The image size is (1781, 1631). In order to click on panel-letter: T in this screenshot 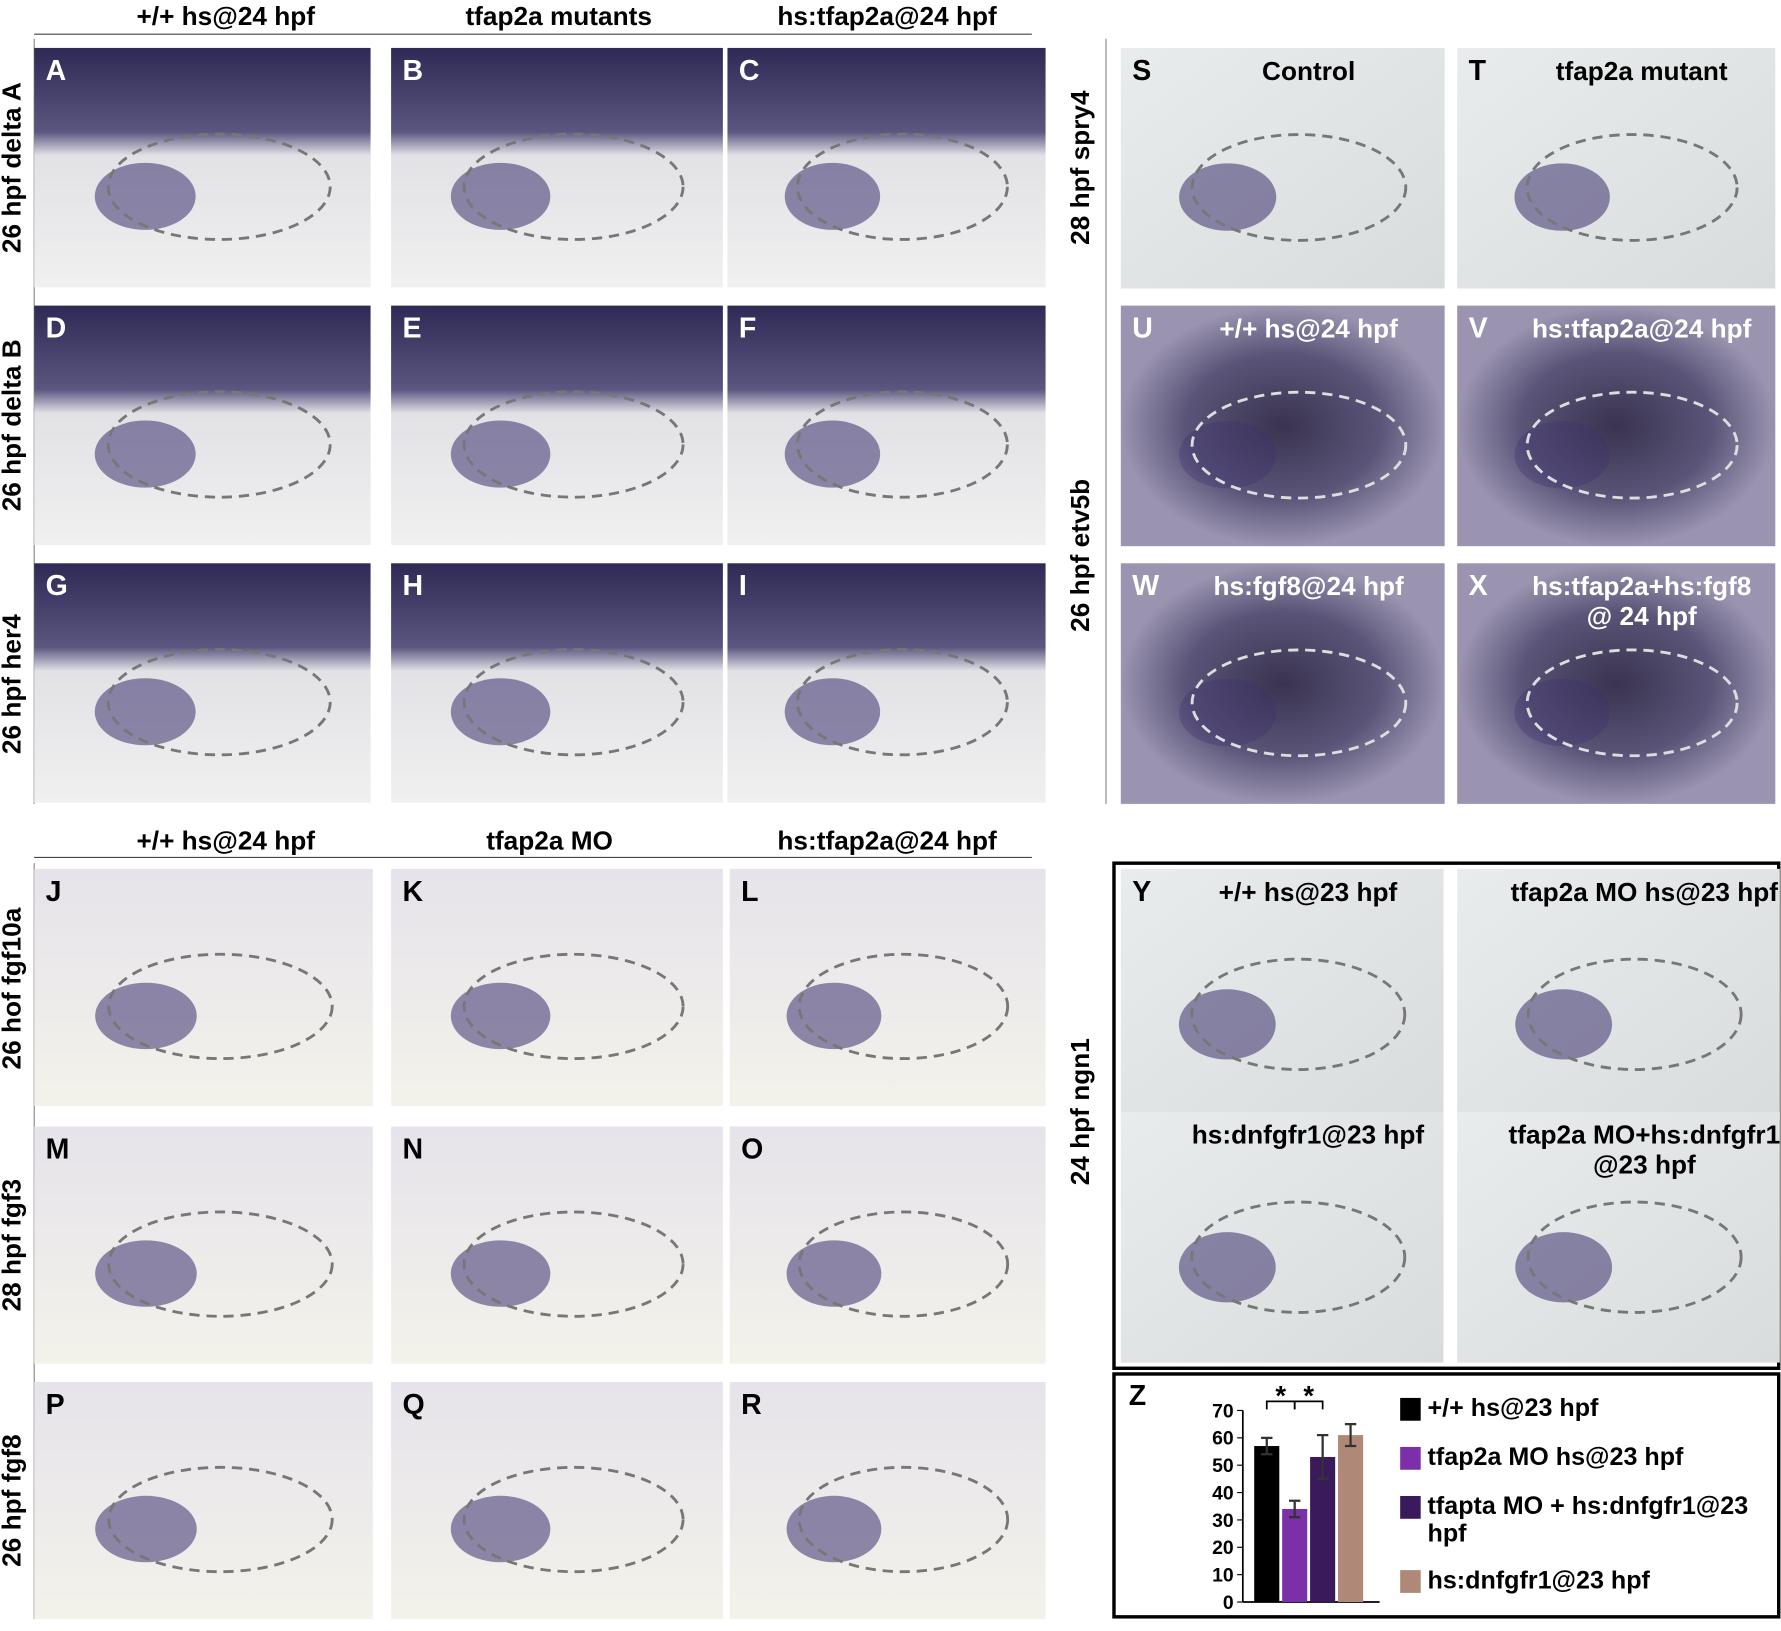, I will do `click(1478, 71)`.